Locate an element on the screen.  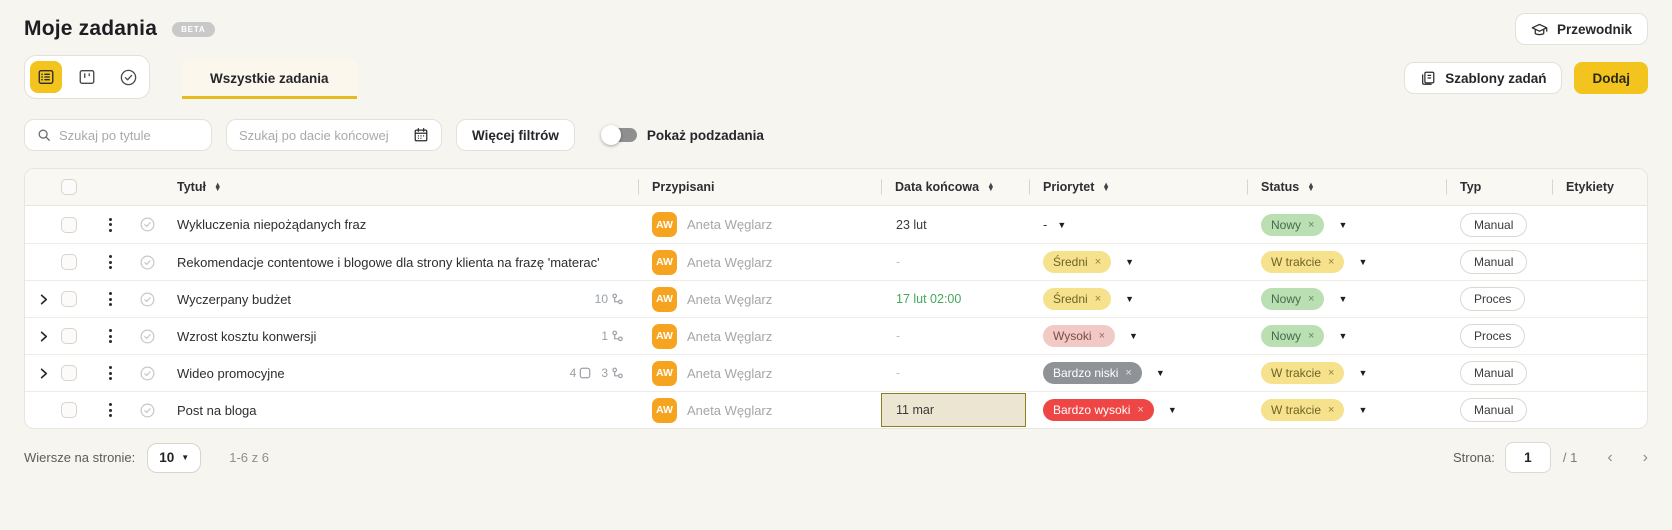
status-cell: Nowy × ▼ is located at coordinates (1346, 299).